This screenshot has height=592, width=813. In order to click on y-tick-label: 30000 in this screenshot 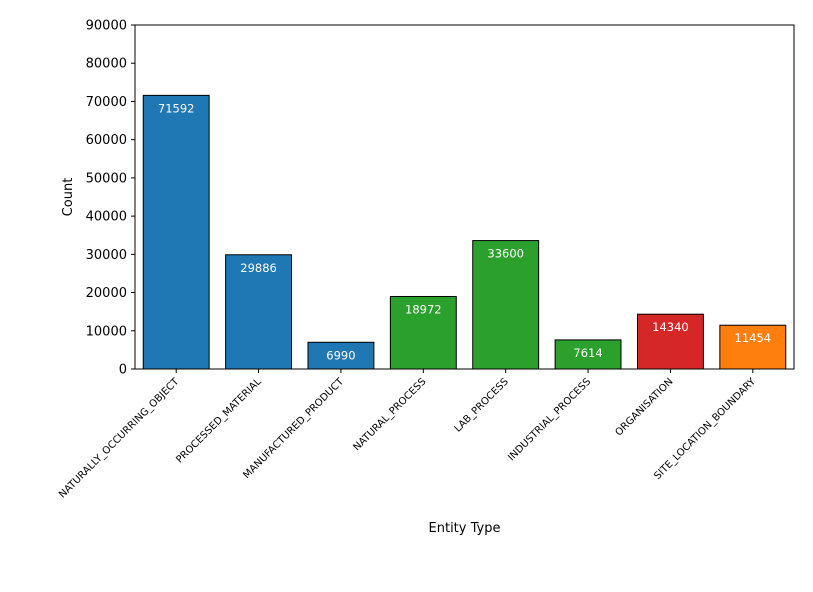, I will do `click(106, 255)`.